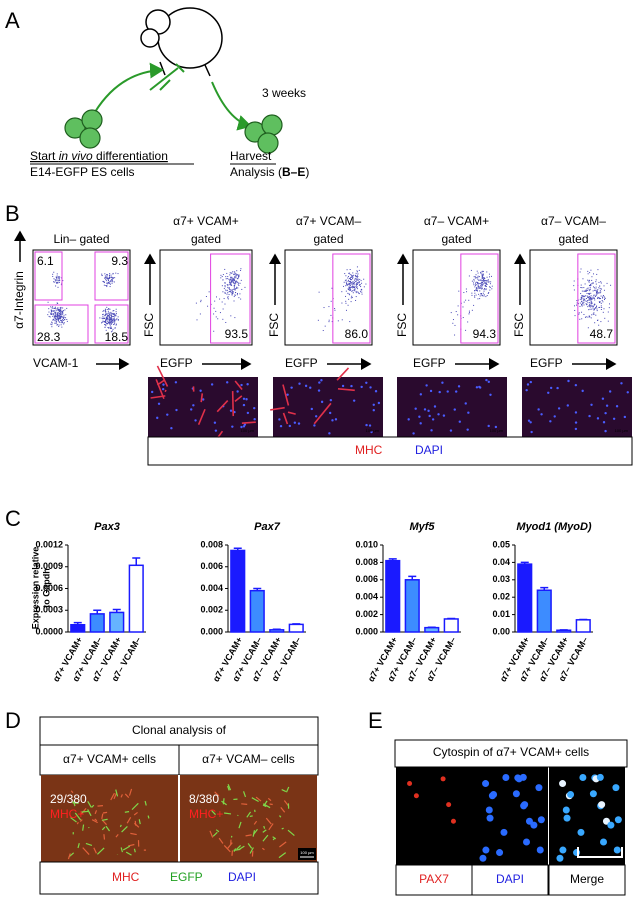 The height and width of the screenshot is (924, 637). Describe the element at coordinates (202, 398) in the screenshot. I see `fiber` at that location.